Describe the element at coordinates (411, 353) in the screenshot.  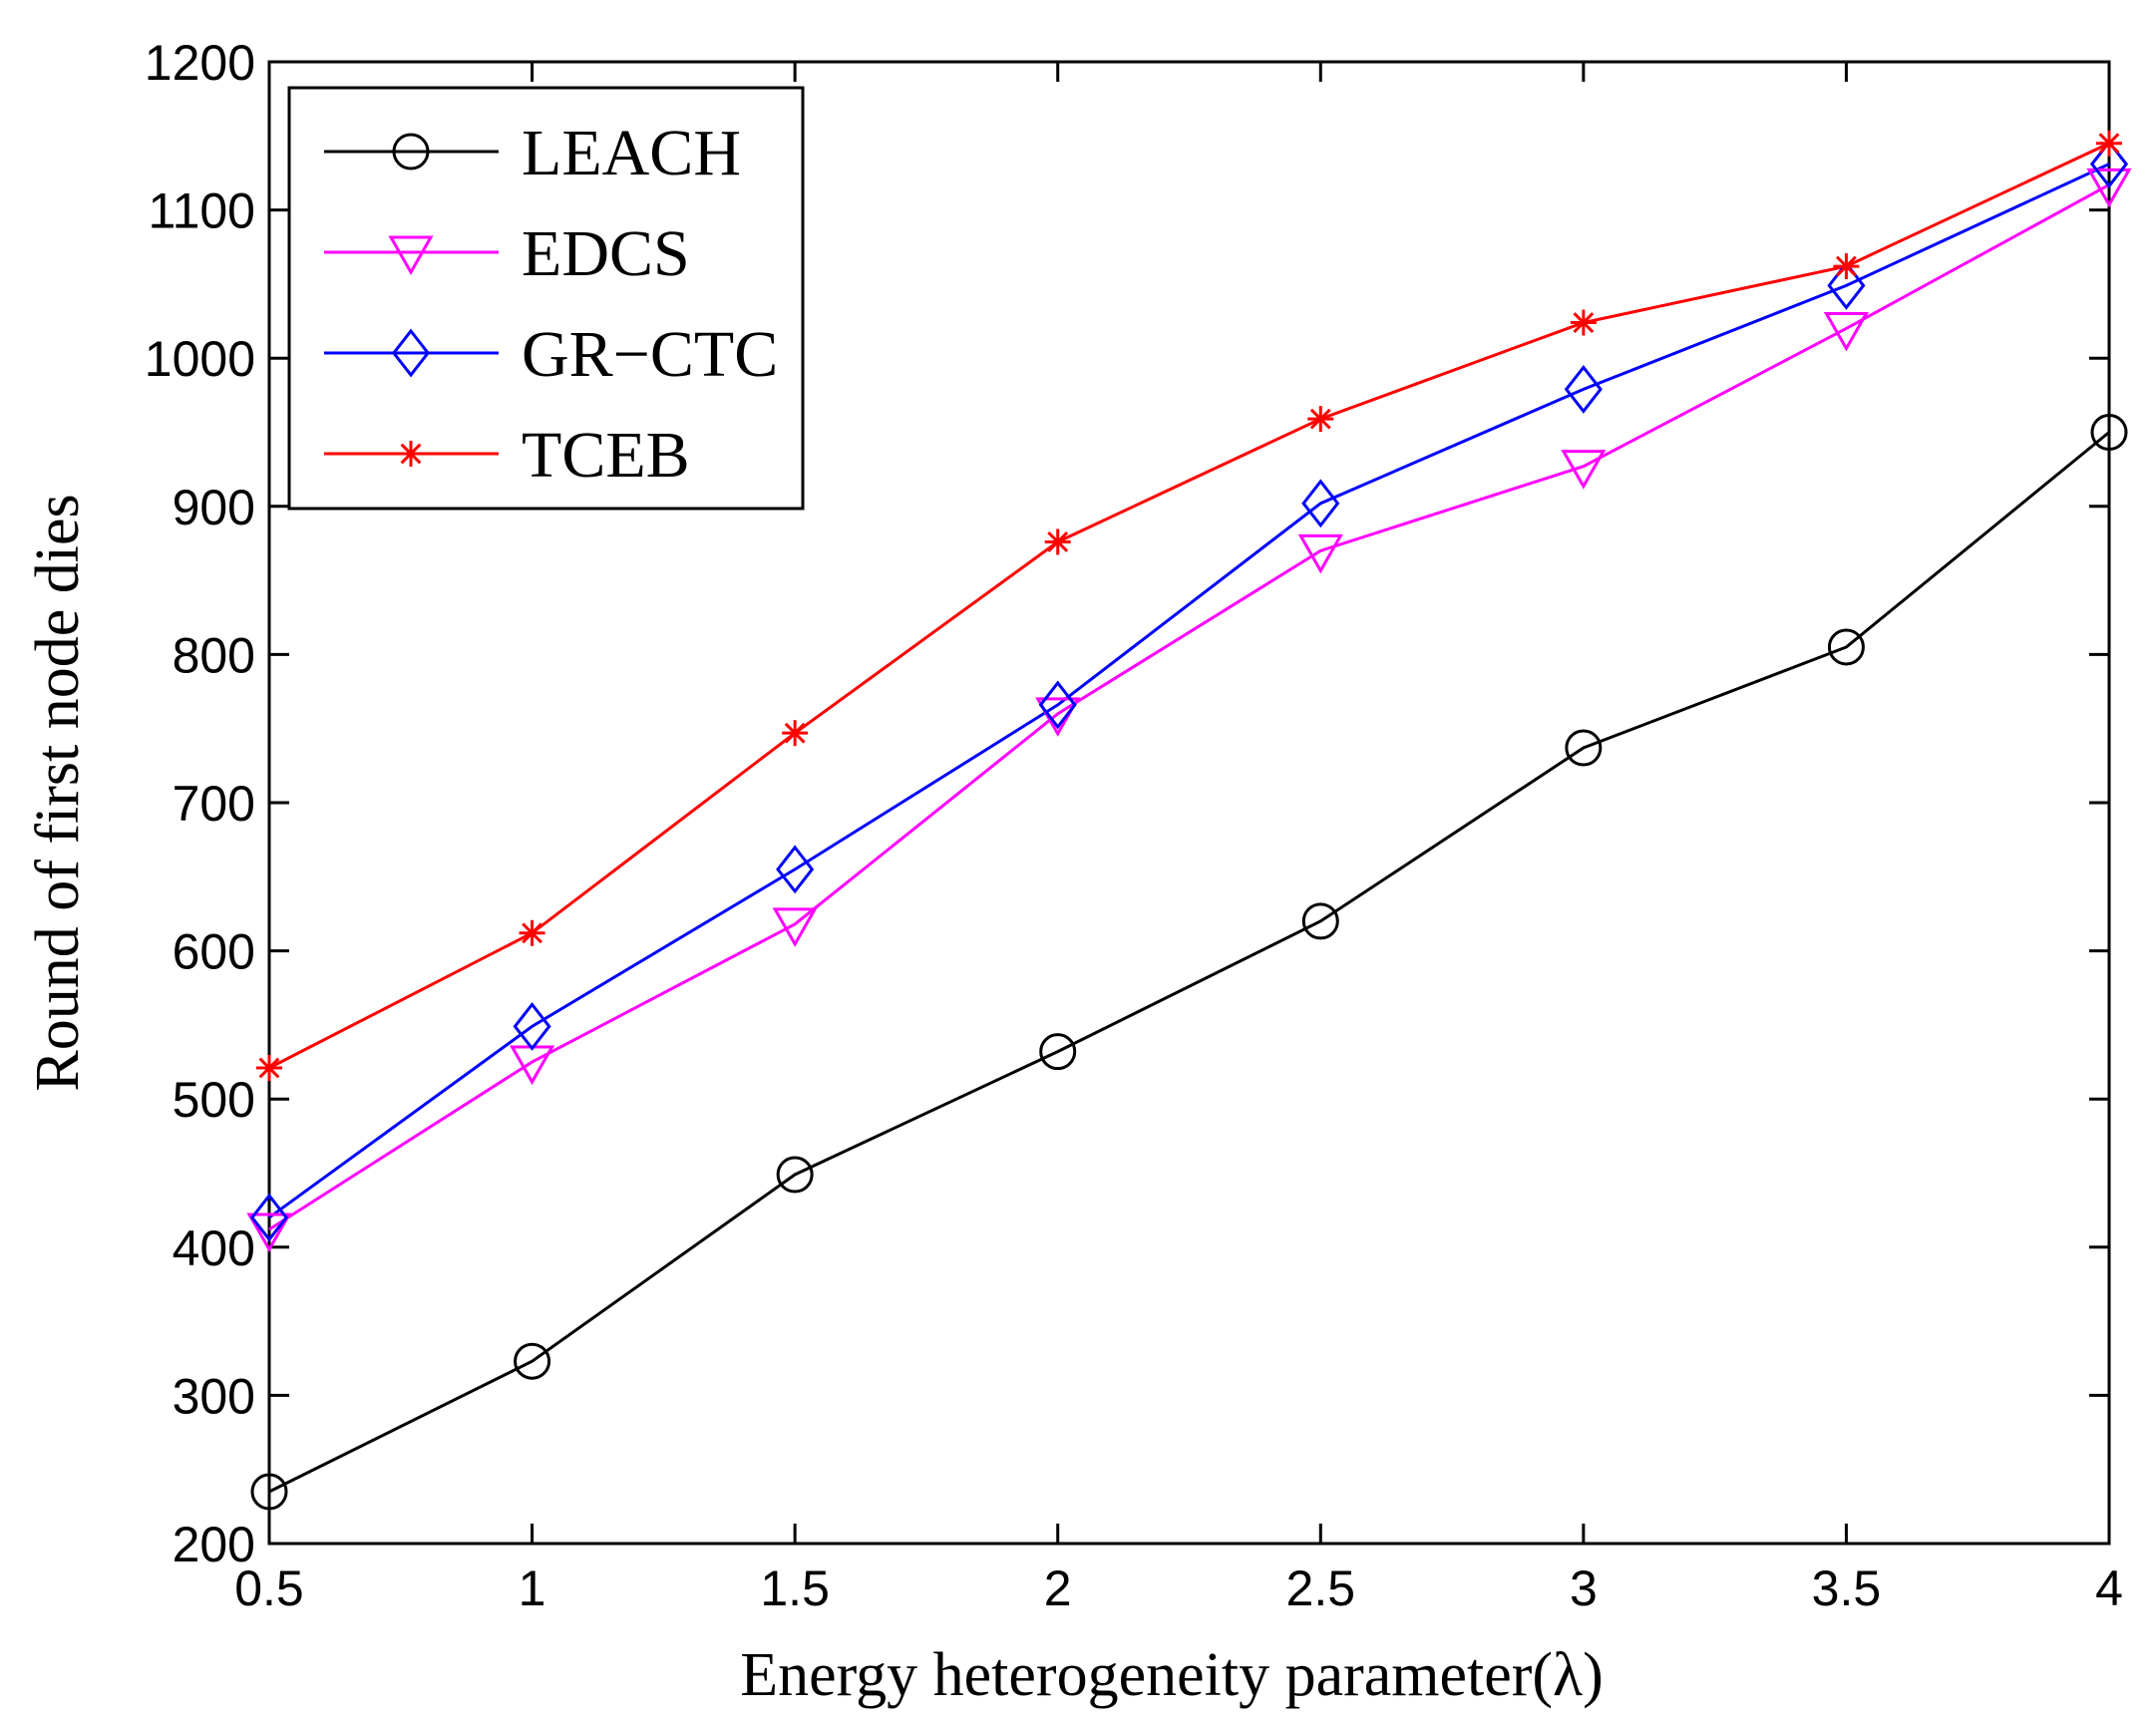
I see `legend-marker-gr-ctc` at that location.